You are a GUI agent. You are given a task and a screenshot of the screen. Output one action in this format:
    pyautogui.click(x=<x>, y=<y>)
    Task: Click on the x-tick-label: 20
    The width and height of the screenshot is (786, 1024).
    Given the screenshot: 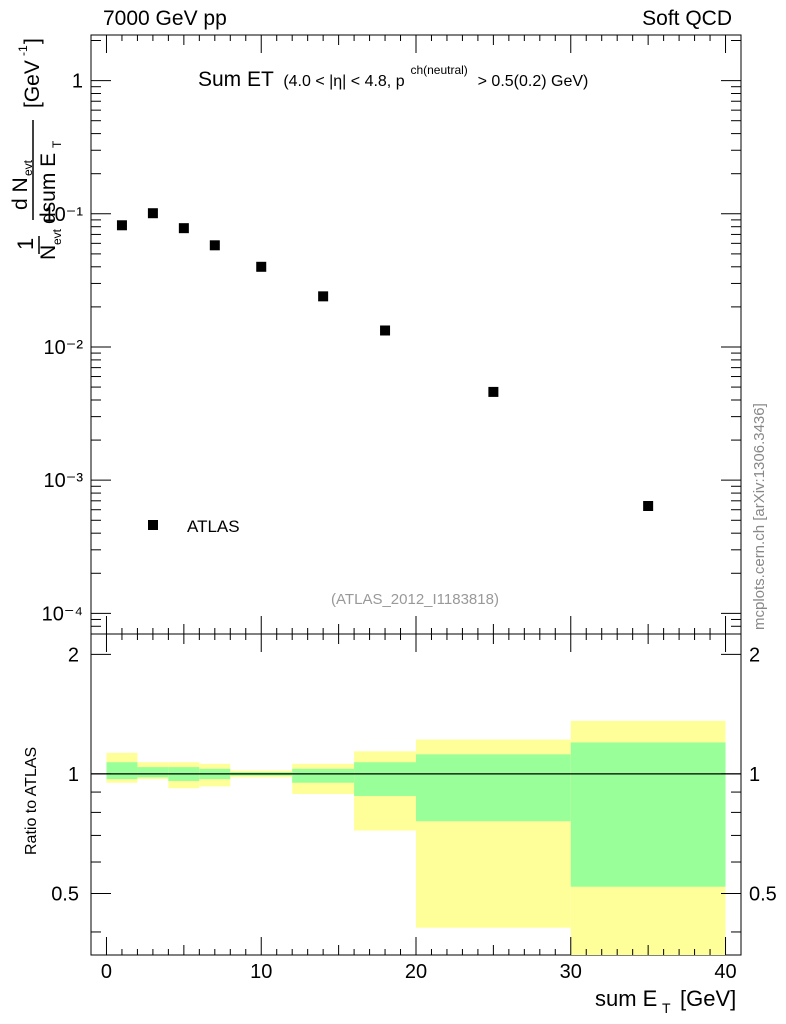 What is the action you would take?
    pyautogui.click(x=416, y=972)
    